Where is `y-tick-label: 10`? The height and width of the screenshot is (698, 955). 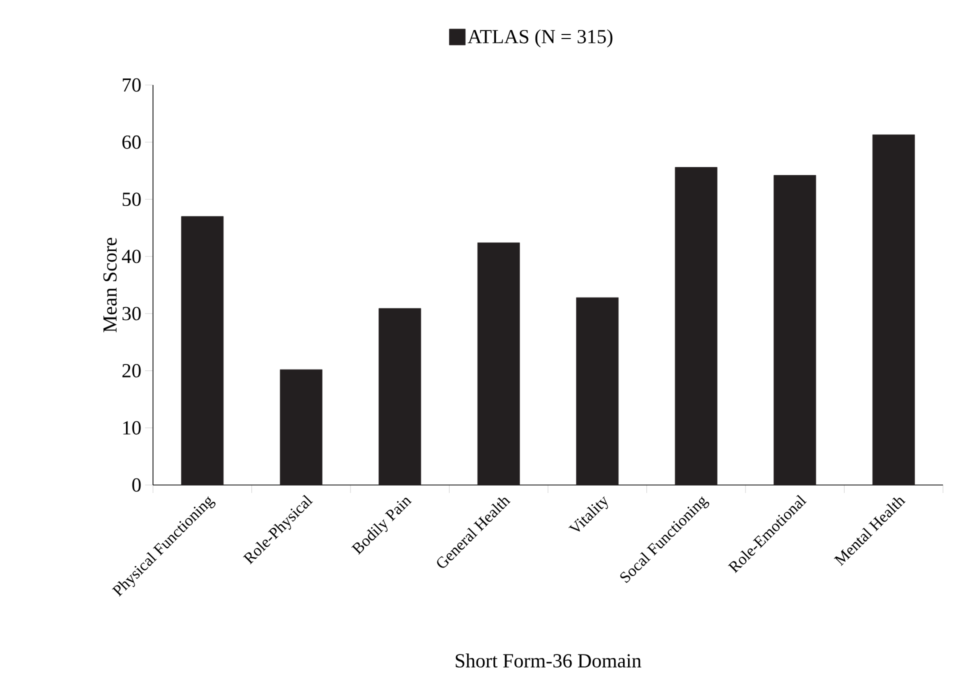
y-tick-label: 10 is located at coordinates (132, 428).